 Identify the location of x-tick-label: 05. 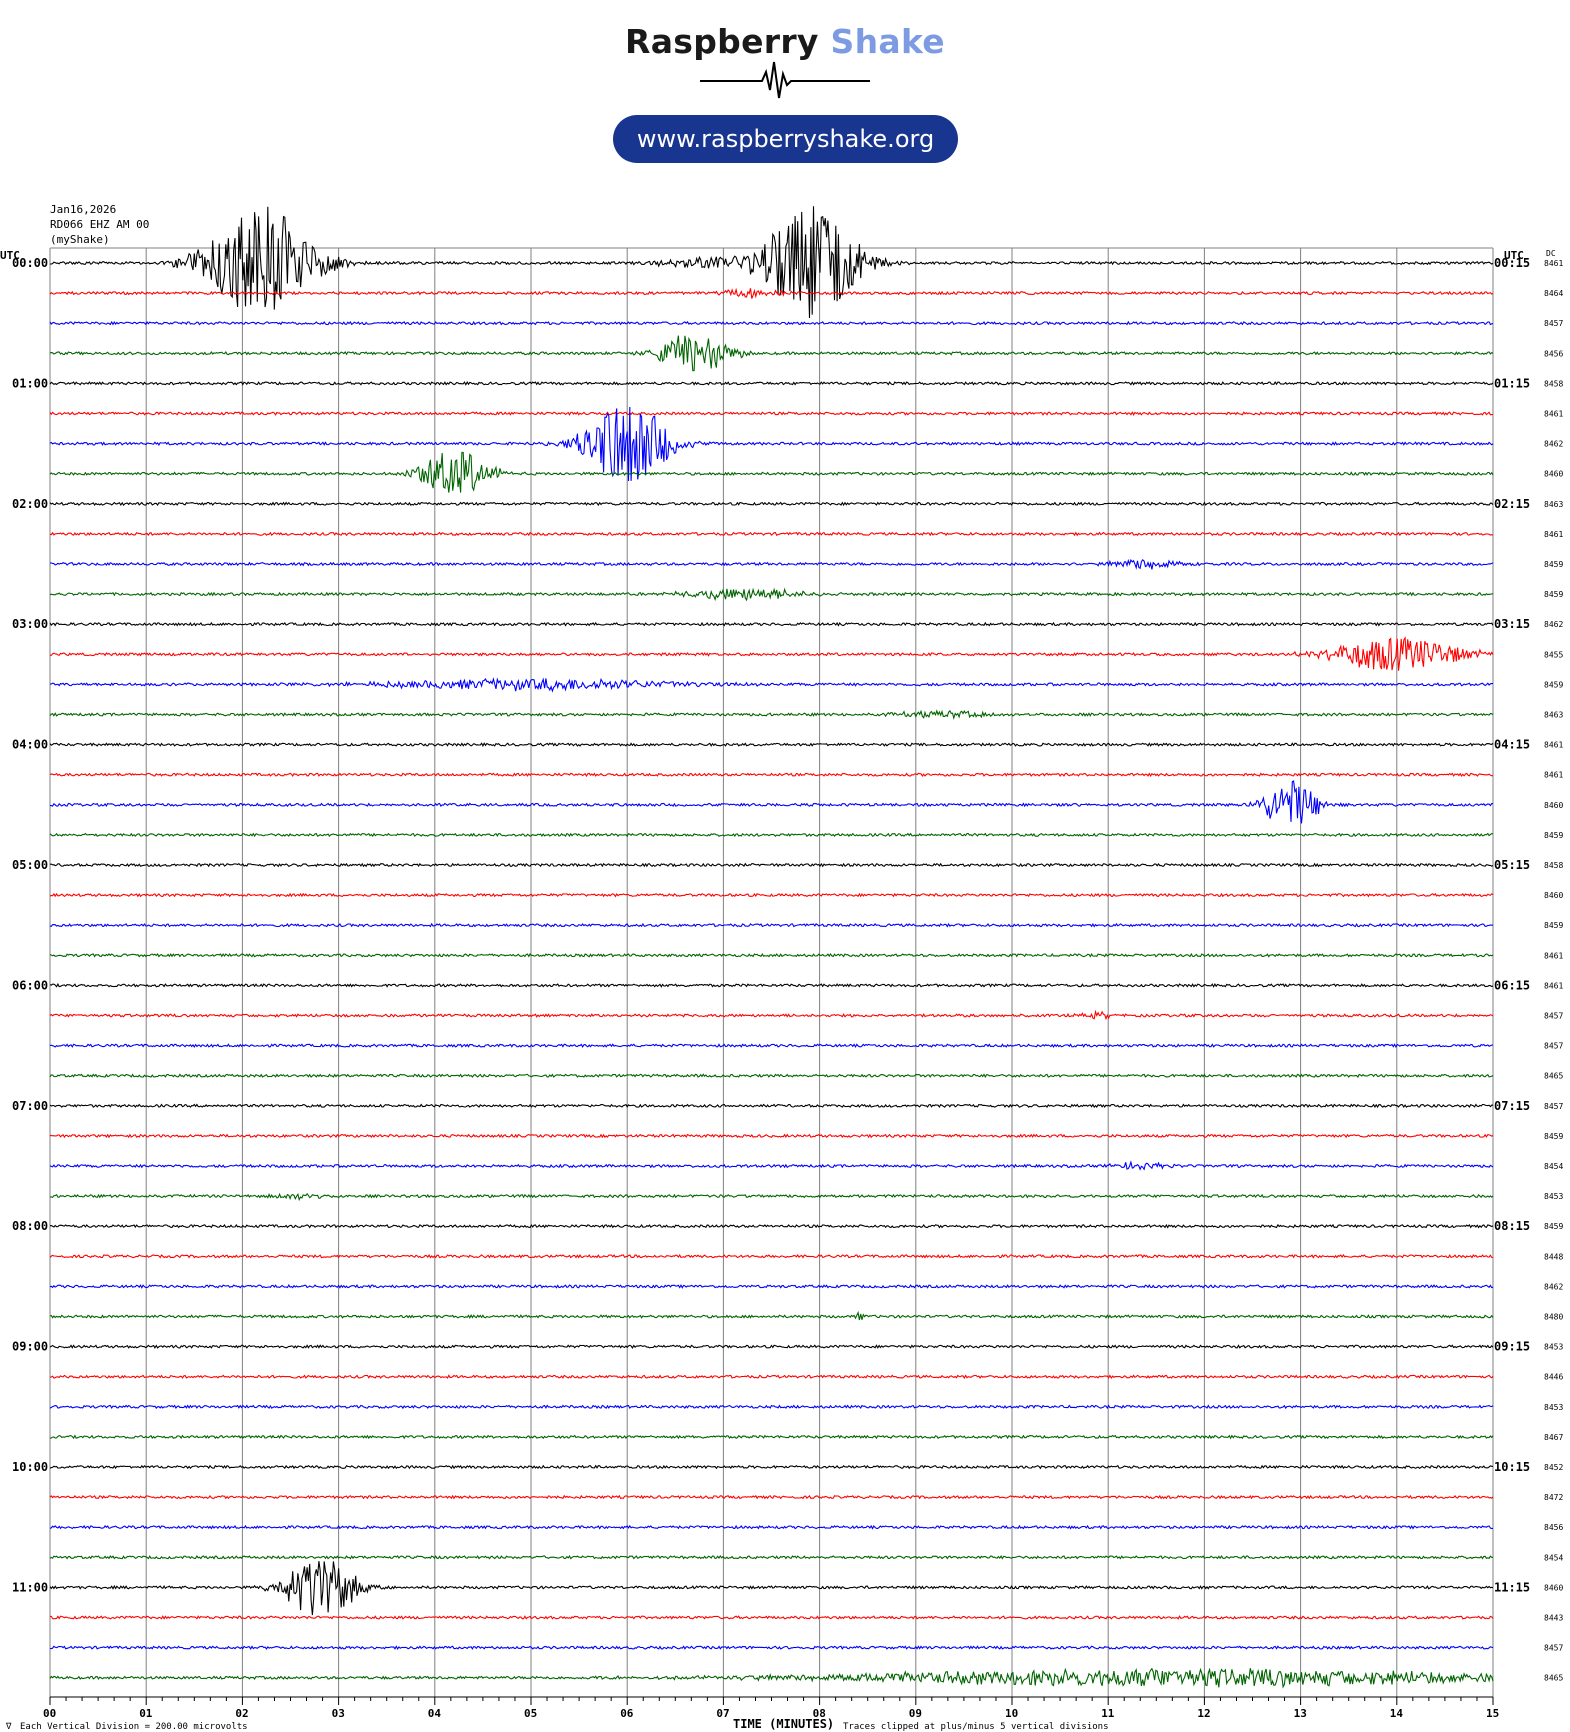
(530, 1713).